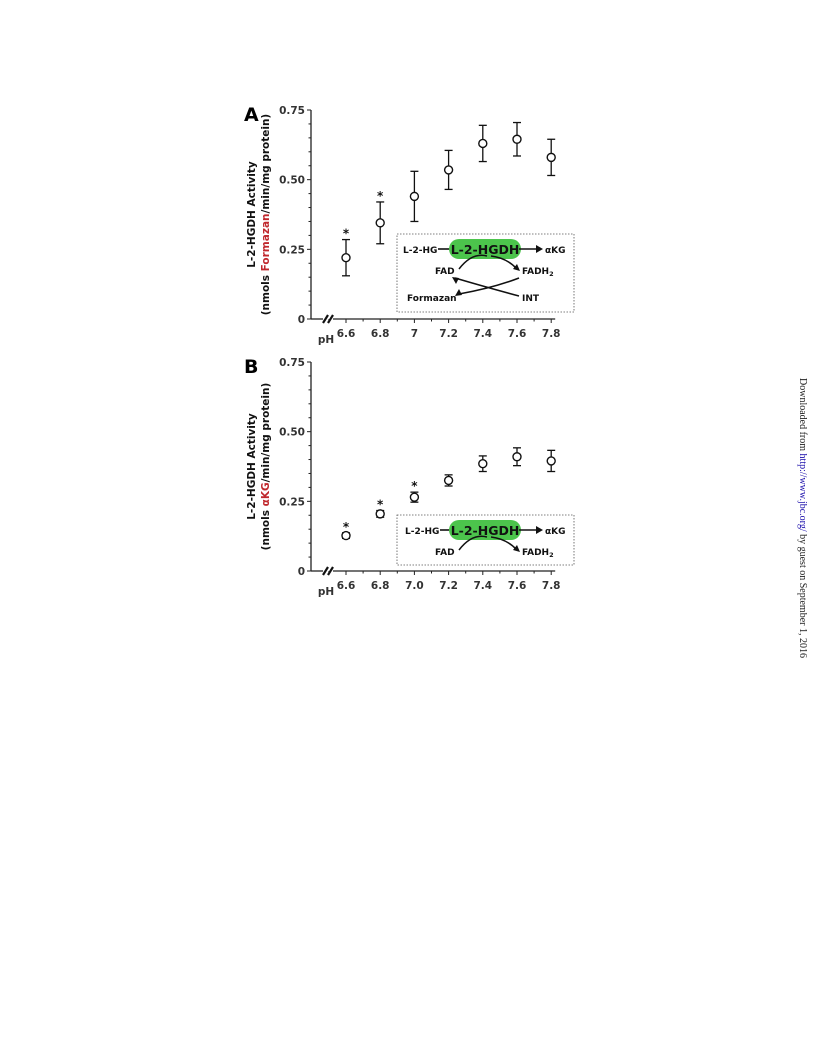 Image resolution: width=816 pixels, height=1056 pixels. Describe the element at coordinates (531, 299) in the screenshot. I see `int-label: INT` at that location.